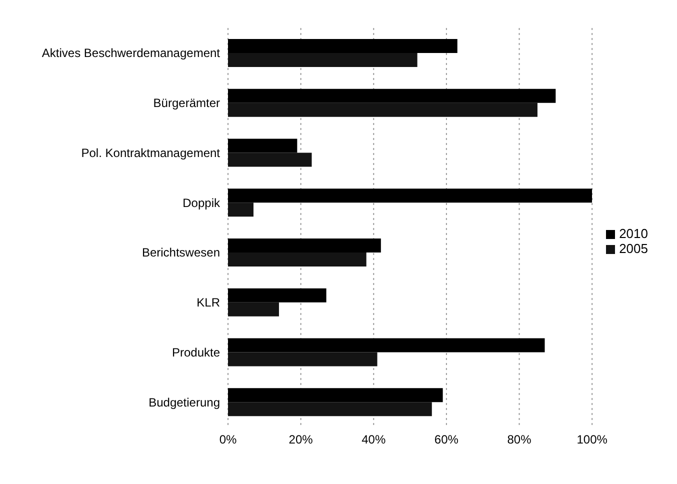  Describe the element at coordinates (181, 253) in the screenshot. I see `y-tick-label: Berichtswesen` at that location.